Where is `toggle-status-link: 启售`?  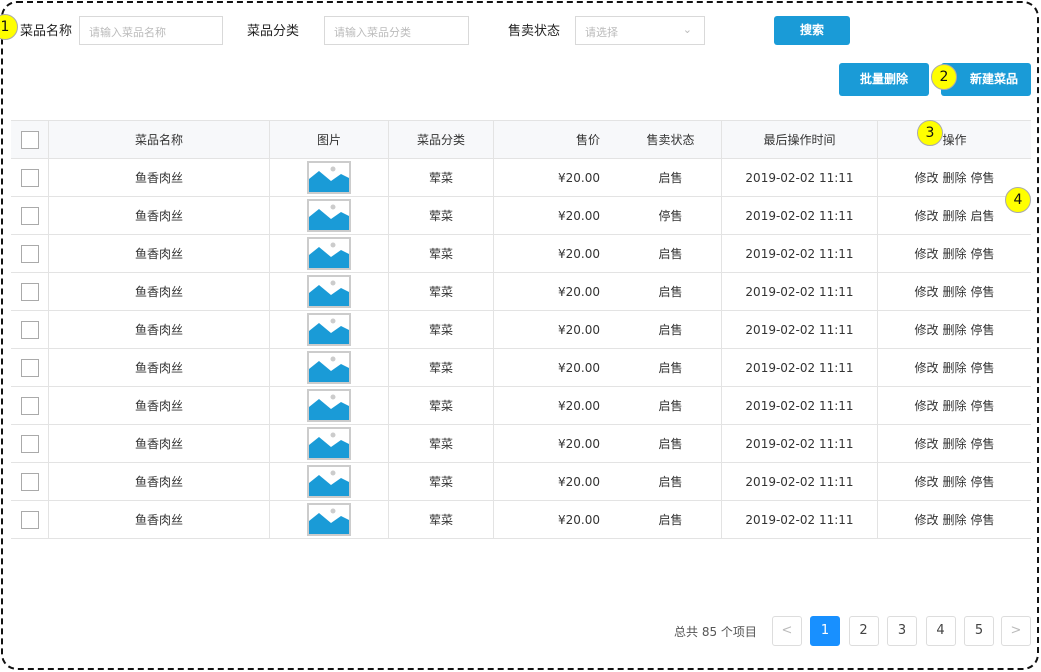
toggle-status-link: 启售 is located at coordinates (982, 216).